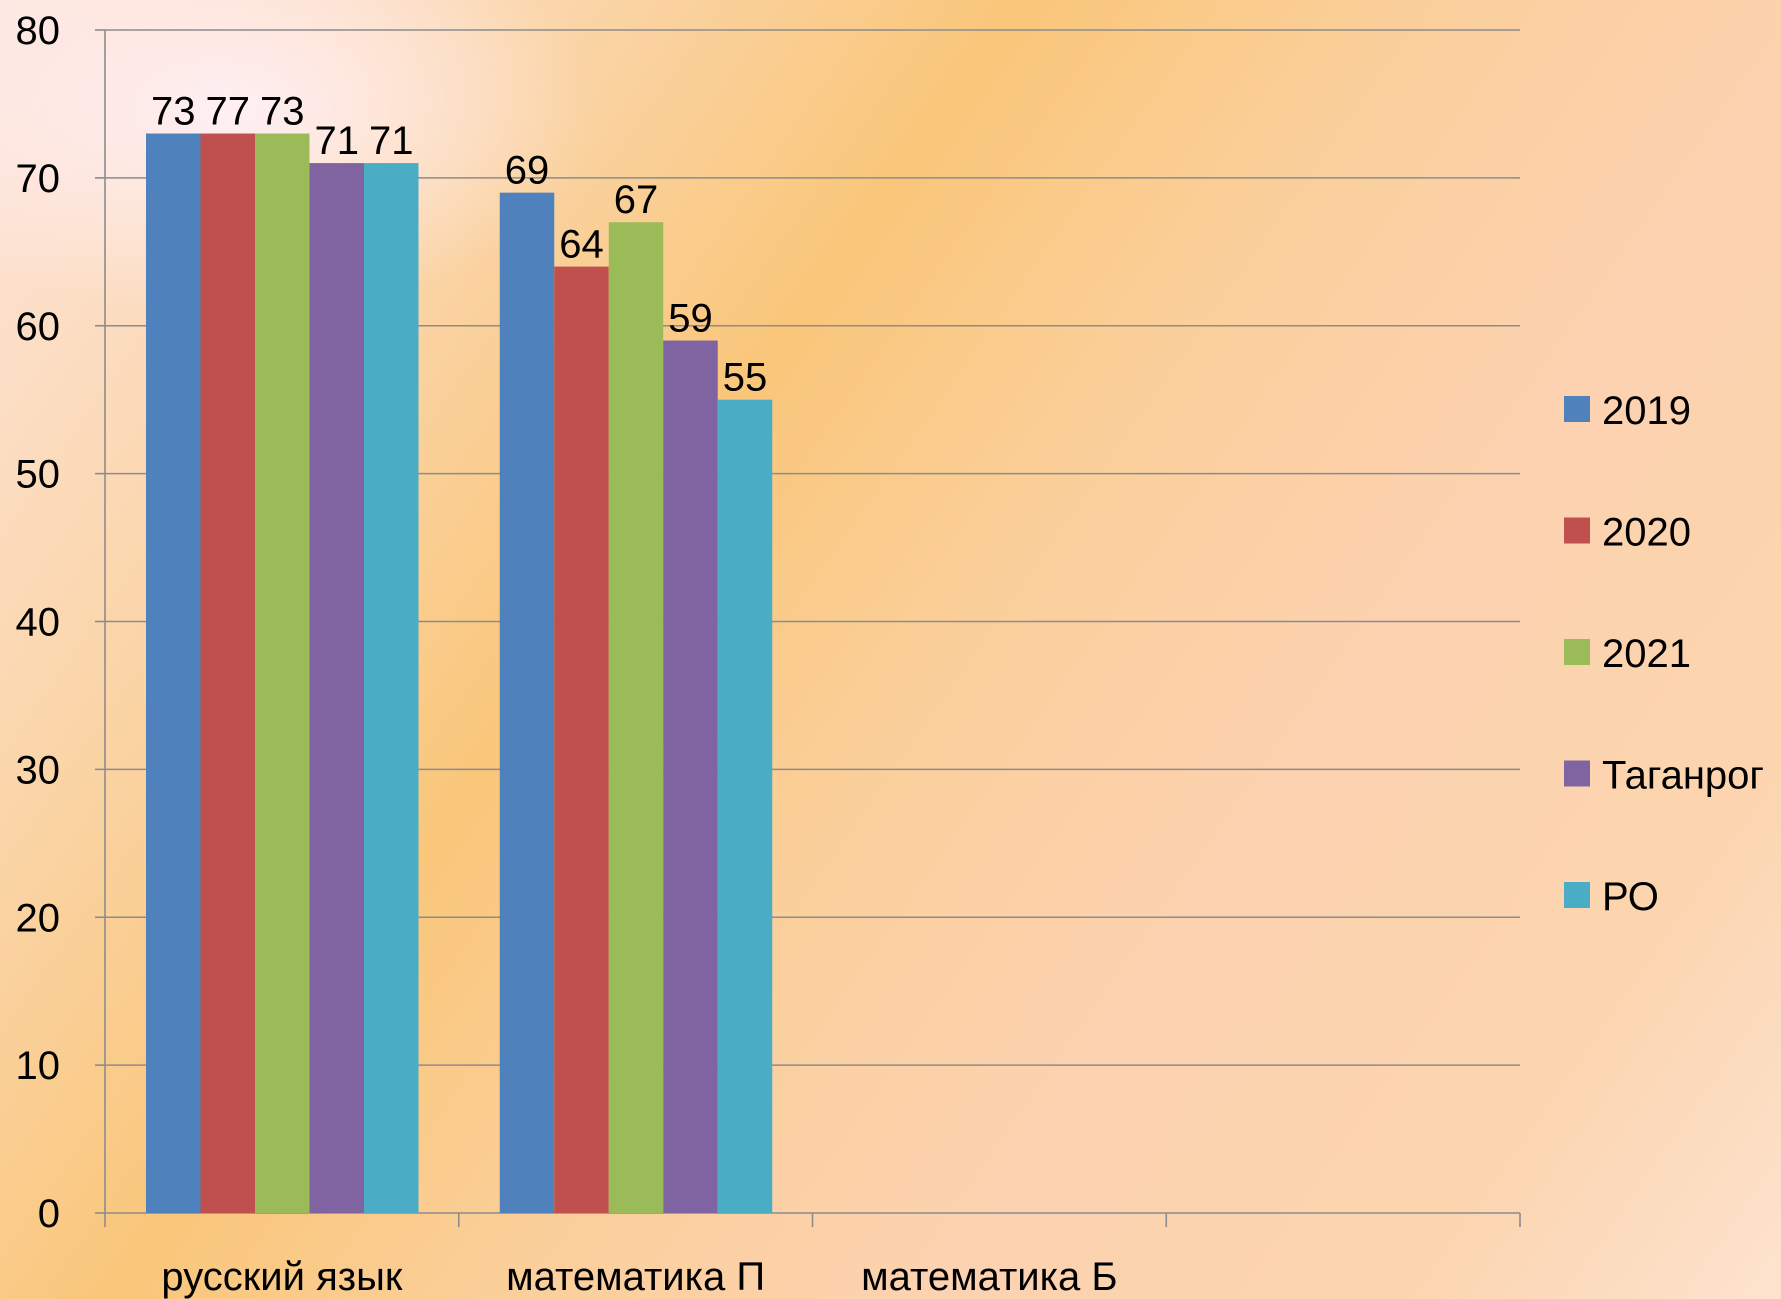 The image size is (1781, 1299). I want to click on legend: 2019 2020 2021 Таганрог РО, so click(1664, 654).